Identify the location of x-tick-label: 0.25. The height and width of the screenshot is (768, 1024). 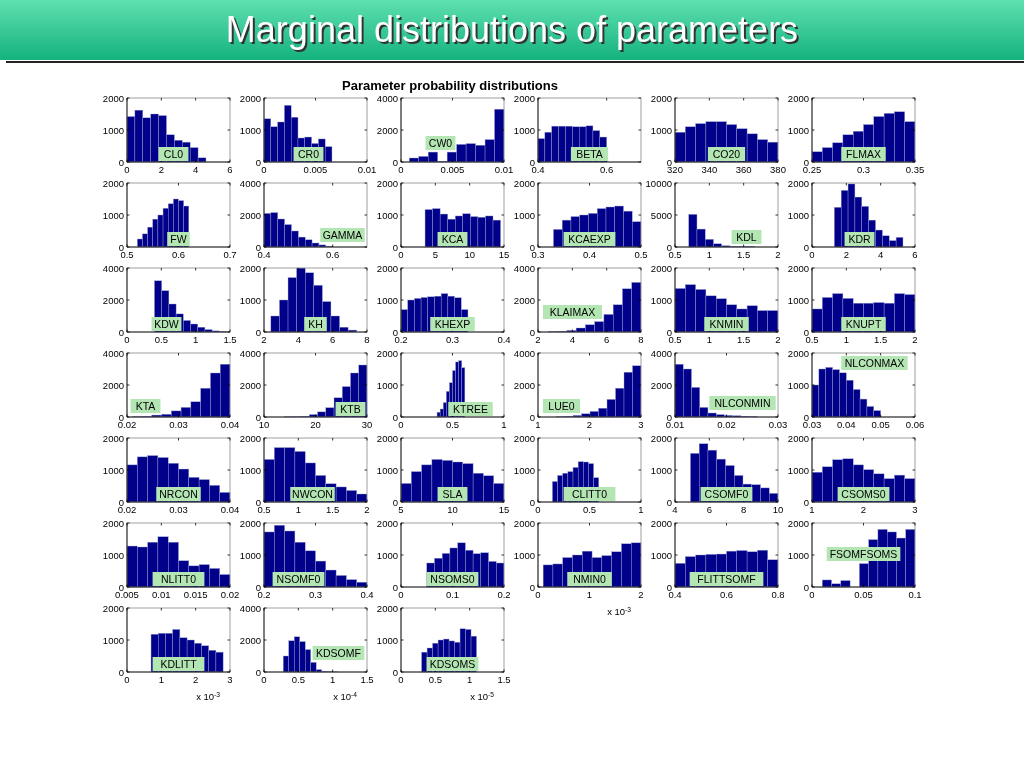
(812, 169).